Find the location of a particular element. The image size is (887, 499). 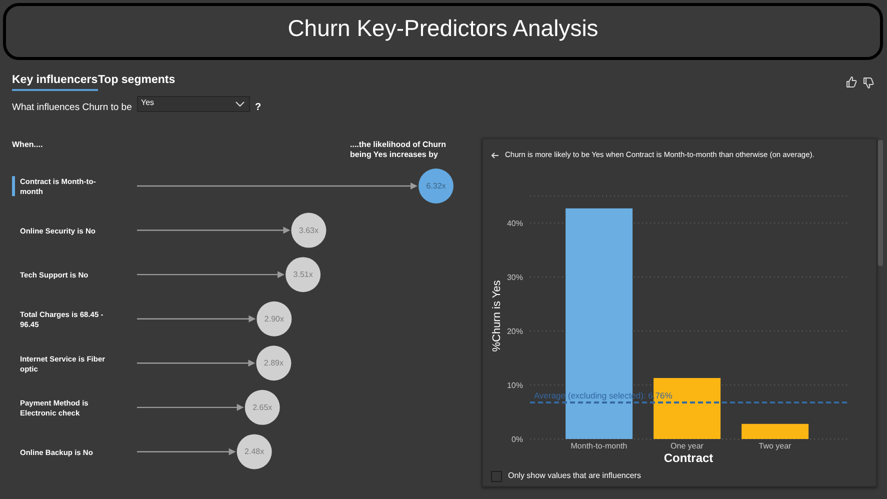

data-label: 6.32x is located at coordinates (436, 186).